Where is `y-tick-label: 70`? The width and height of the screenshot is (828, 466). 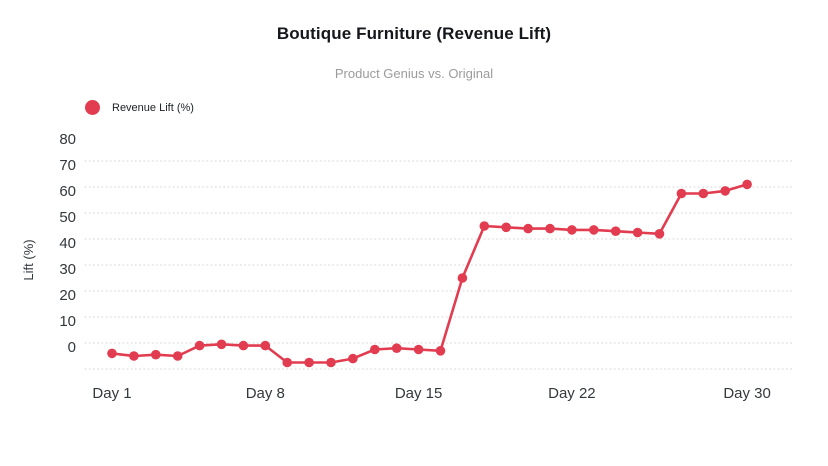 y-tick-label: 70 is located at coordinates (67, 165).